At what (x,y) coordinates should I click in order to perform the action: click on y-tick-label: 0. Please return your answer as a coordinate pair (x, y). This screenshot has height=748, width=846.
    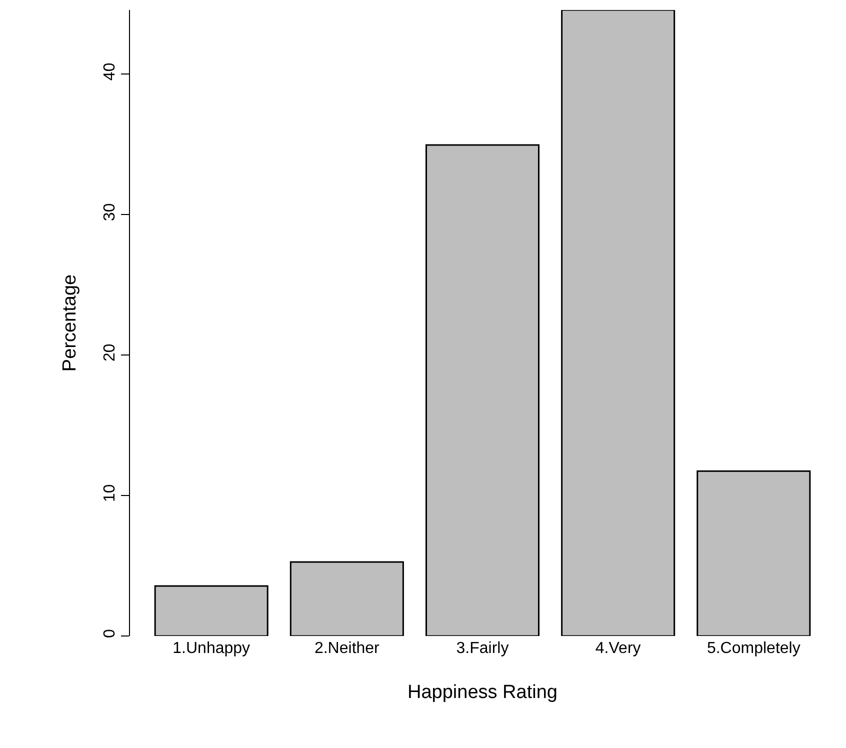
    Looking at the image, I should click on (110, 633).